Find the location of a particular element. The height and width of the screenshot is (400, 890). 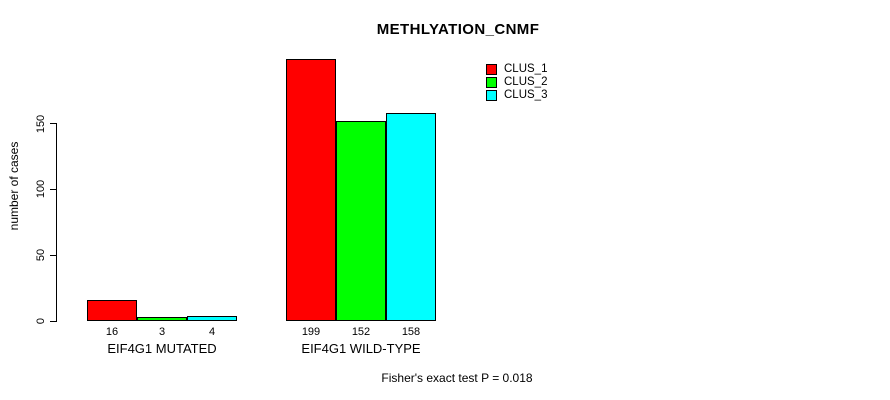

bar-value-label: 199 is located at coordinates (311, 332).